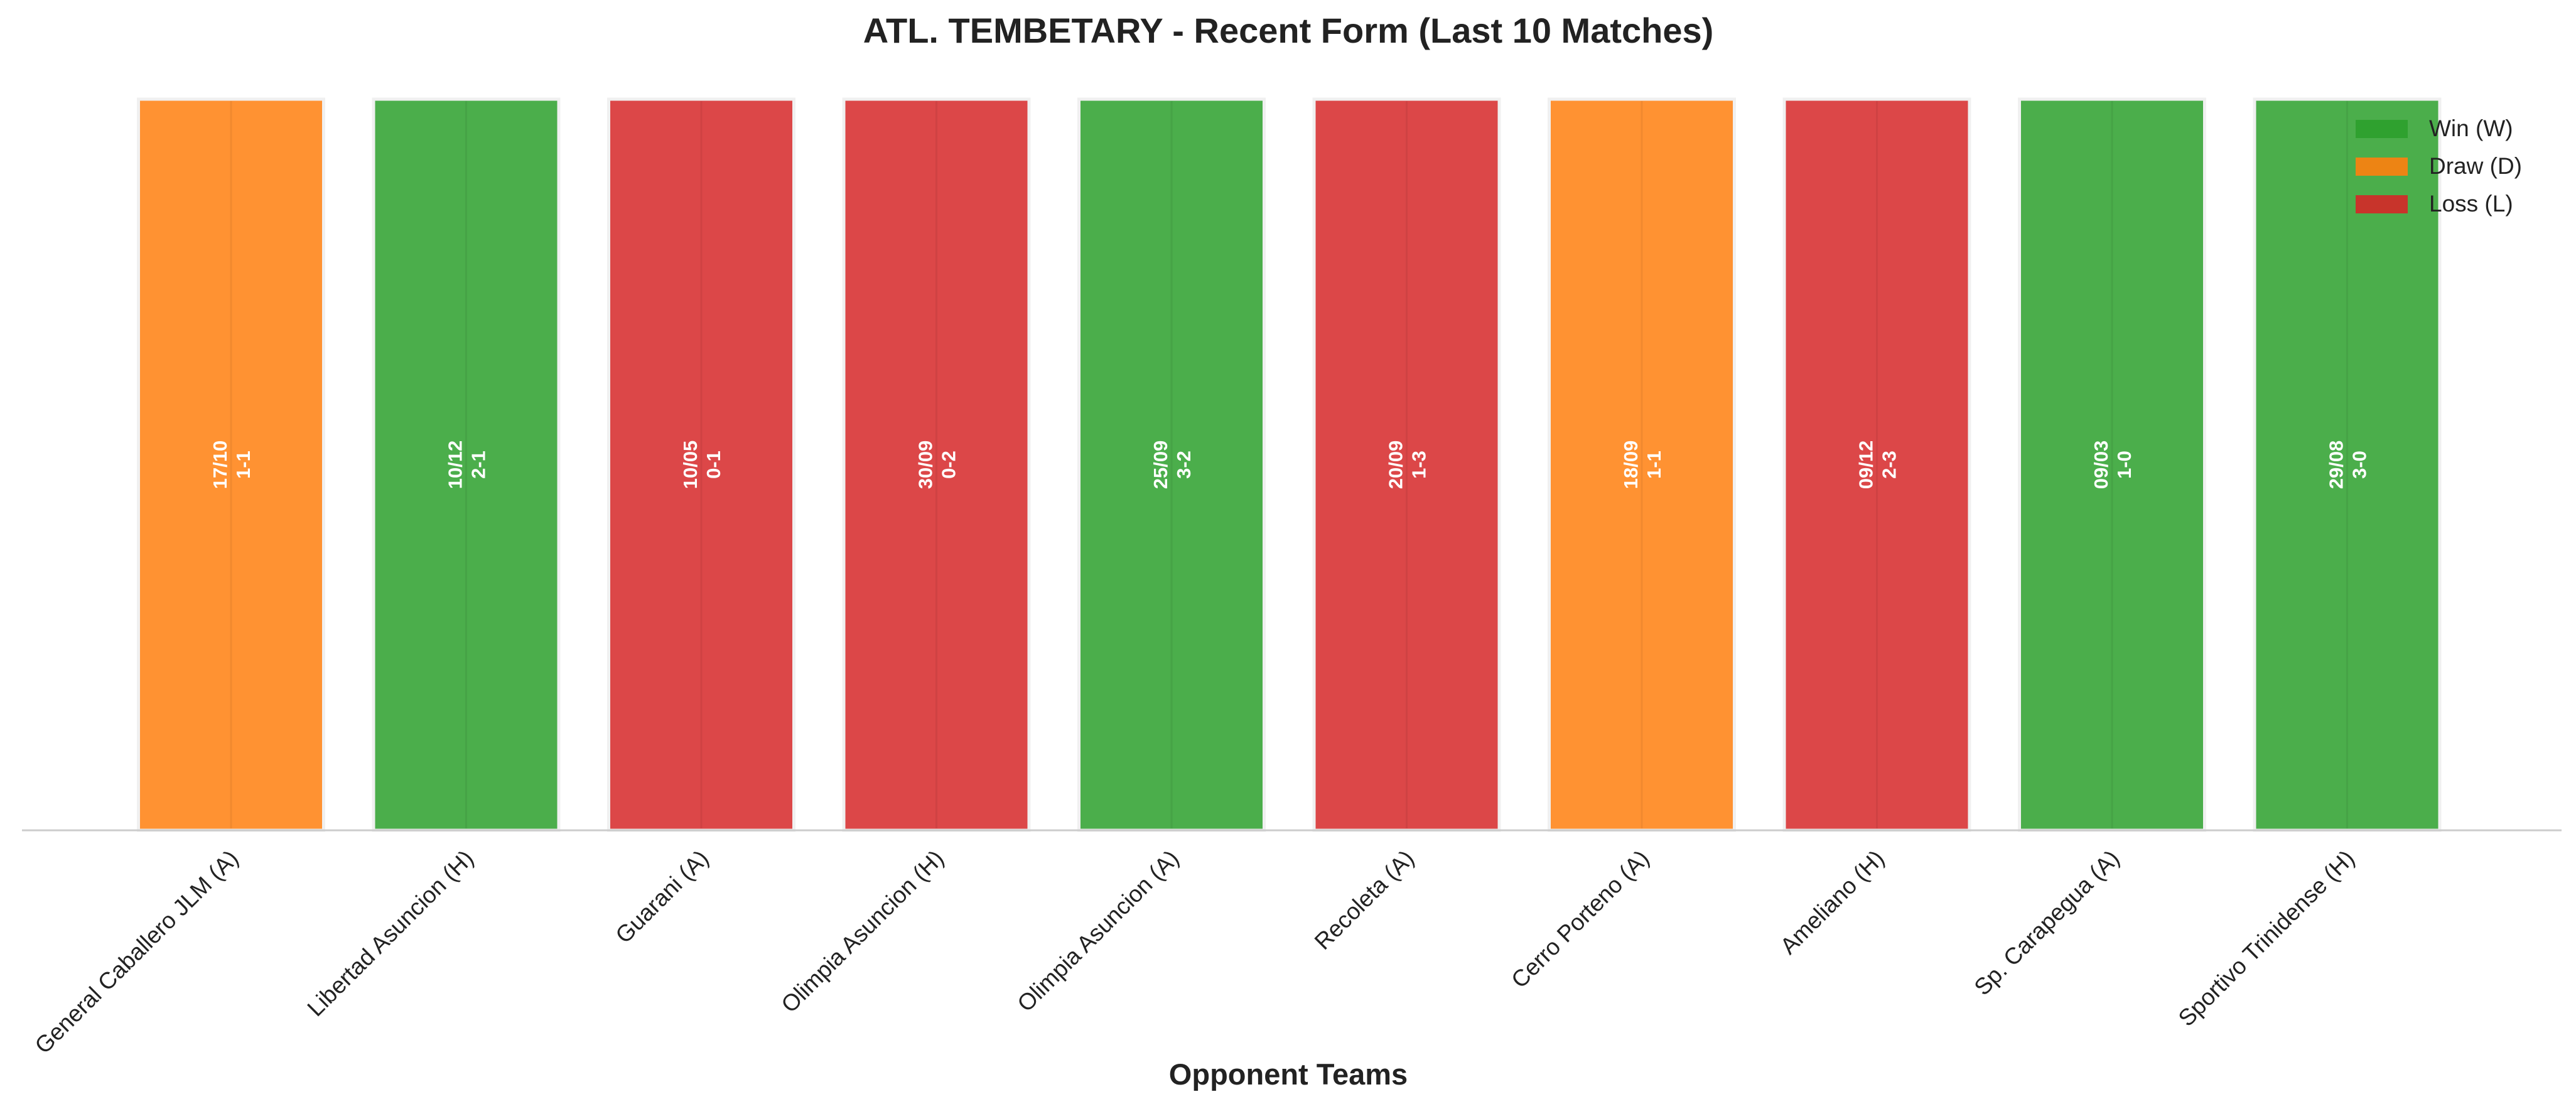 This screenshot has height=1114, width=2576. Describe the element at coordinates (391, 933) in the screenshot. I see `x-tick-label: Libertad Asuncion (H)` at that location.